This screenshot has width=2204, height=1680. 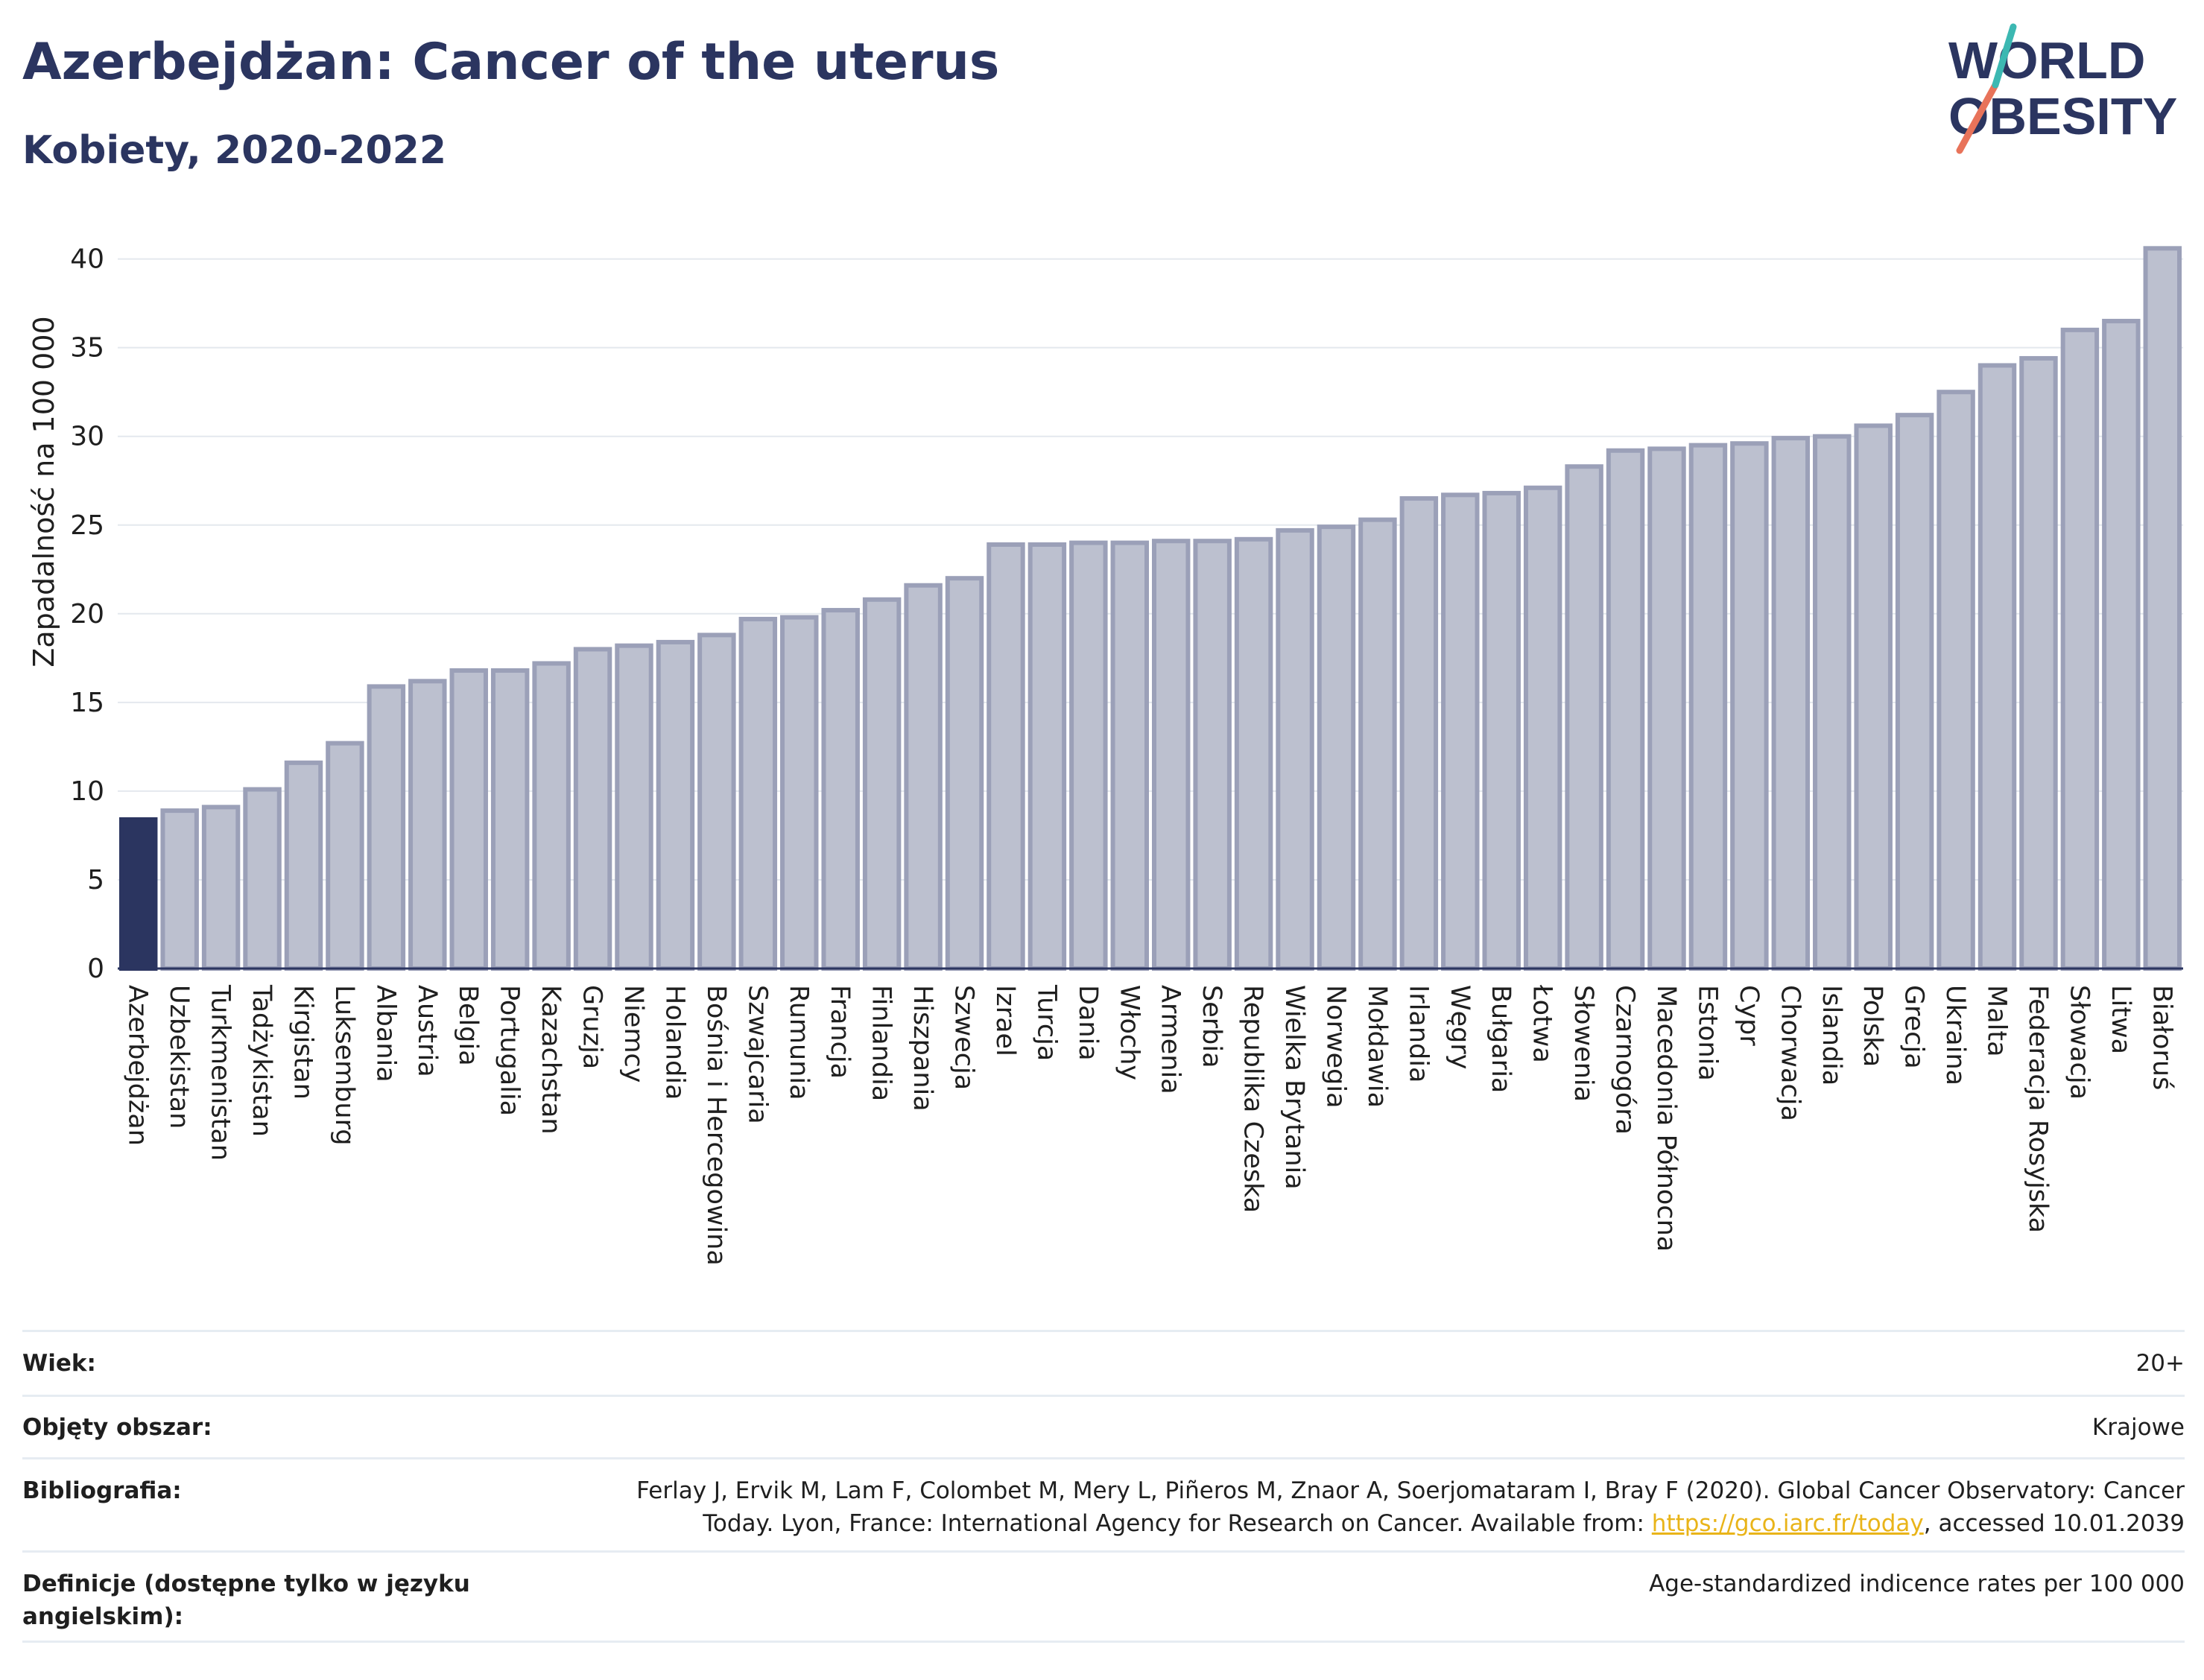 What do you see at coordinates (117, 1427) in the screenshot?
I see `info-label-area: Objęty obszar:` at bounding box center [117, 1427].